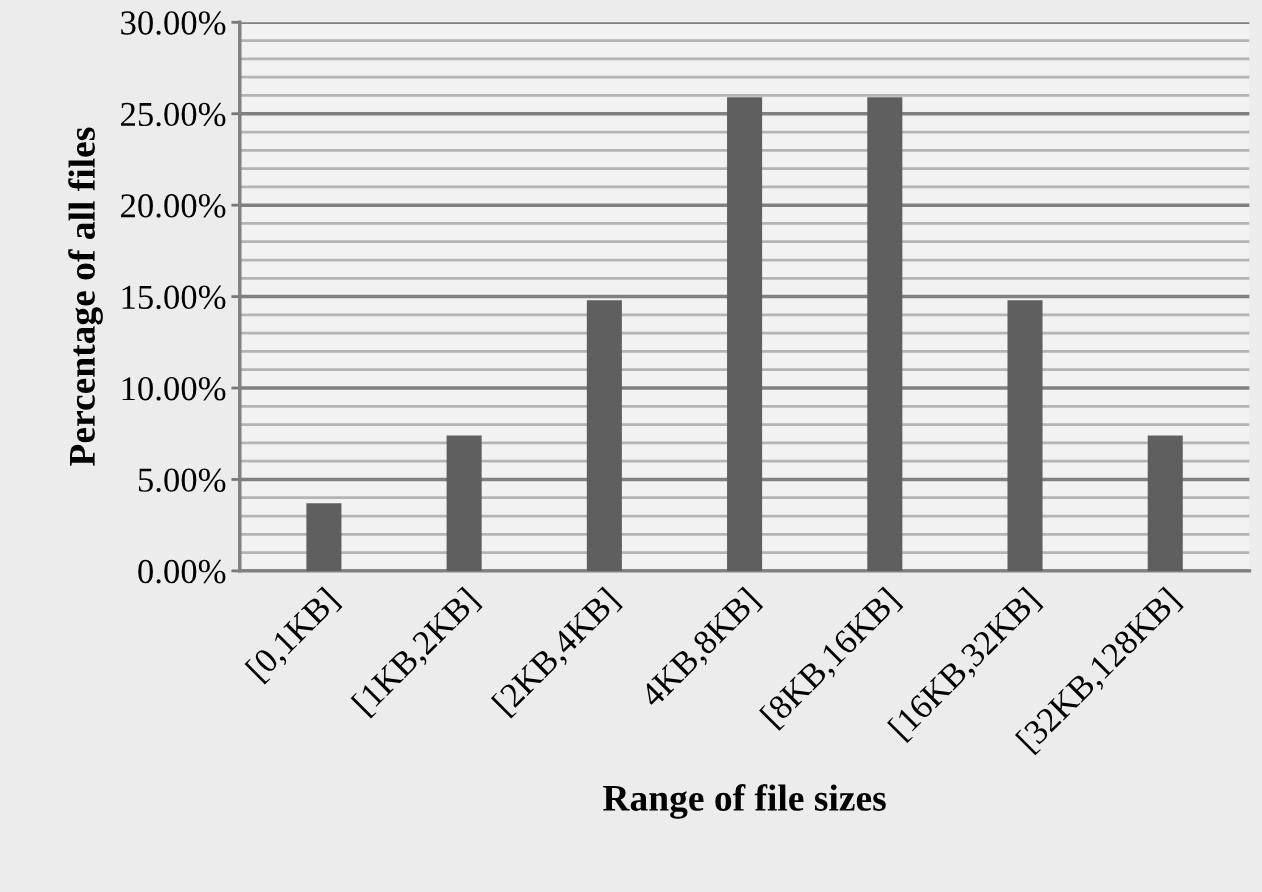 This screenshot has width=1262, height=892. Describe the element at coordinates (174, 297) in the screenshot. I see `y-tick-label: 15.00%` at that location.